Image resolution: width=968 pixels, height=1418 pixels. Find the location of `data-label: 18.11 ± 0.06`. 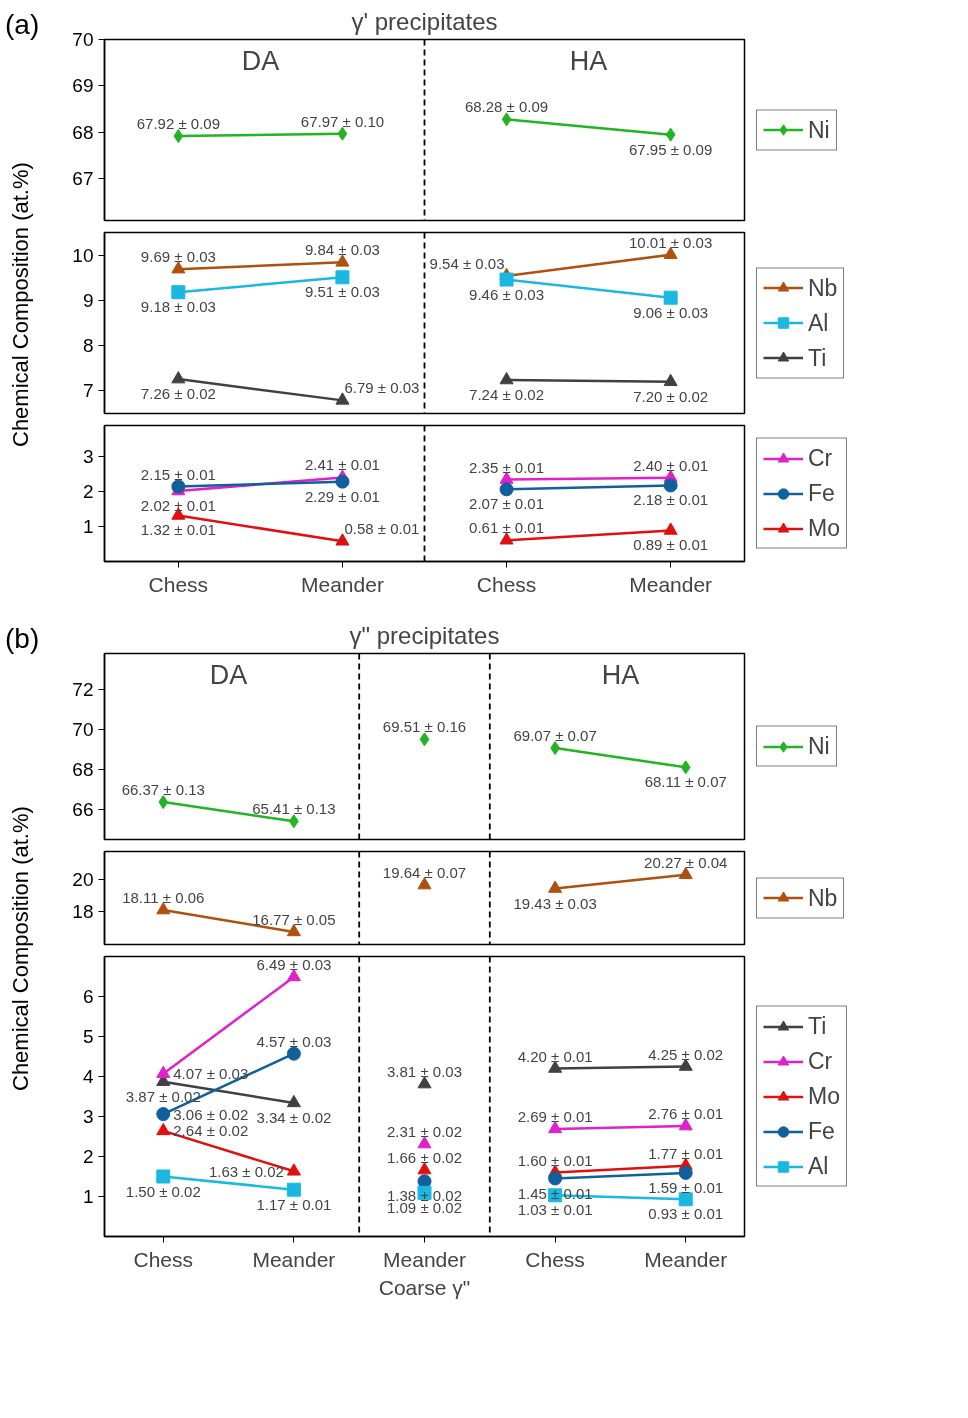

data-label: 18.11 ± 0.06 is located at coordinates (163, 898).